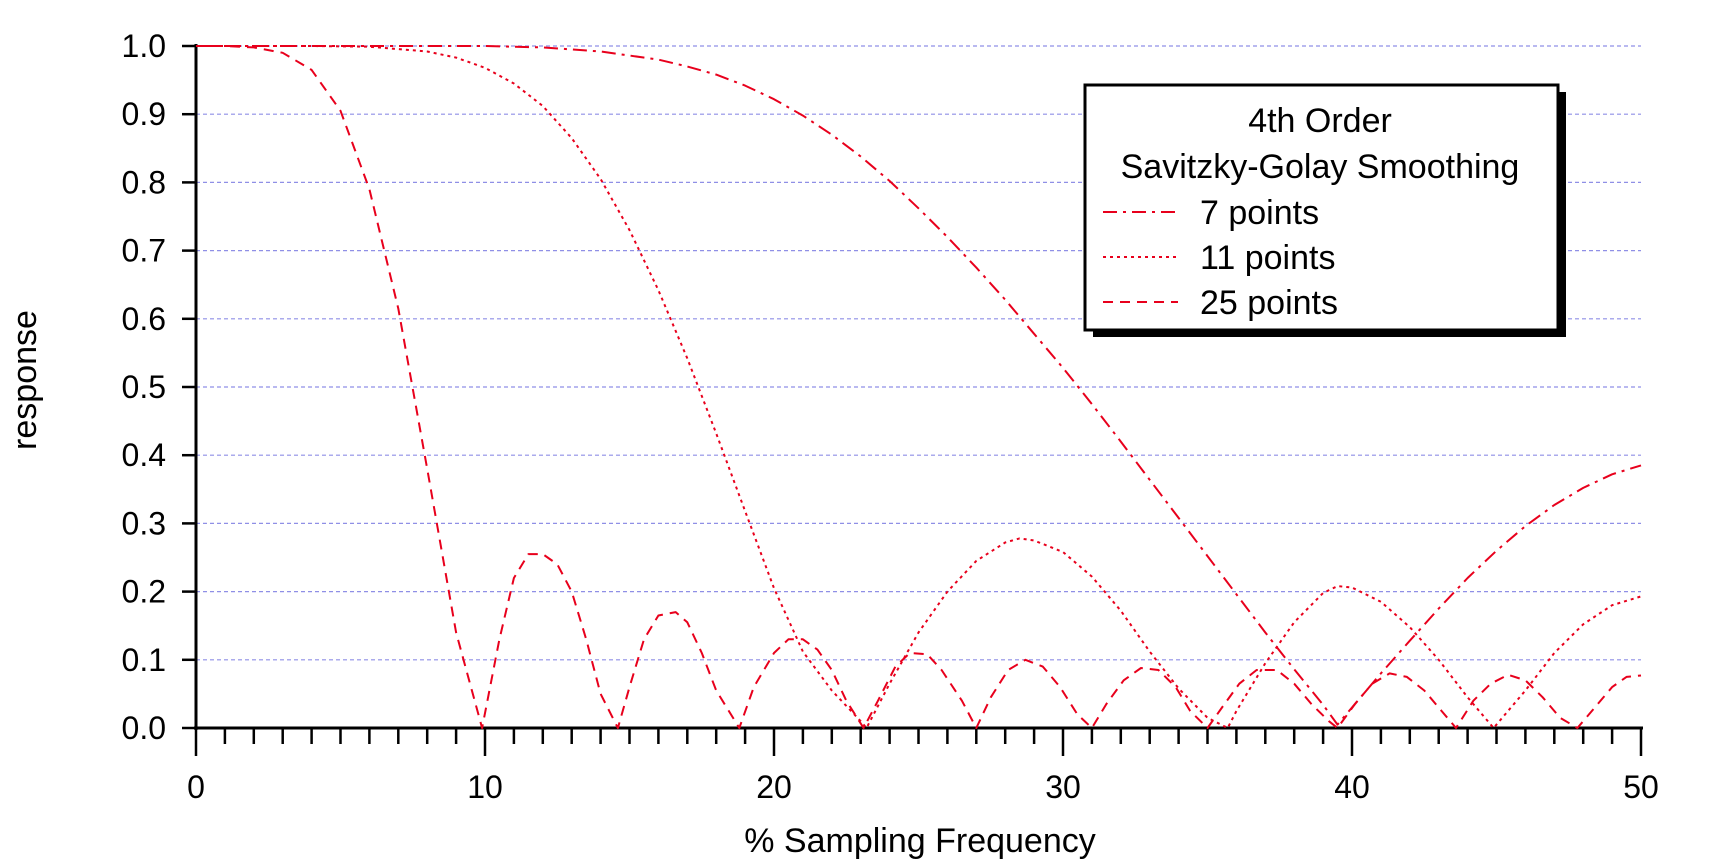  What do you see at coordinates (196, 787) in the screenshot?
I see `x-tick-label-0: 0` at bounding box center [196, 787].